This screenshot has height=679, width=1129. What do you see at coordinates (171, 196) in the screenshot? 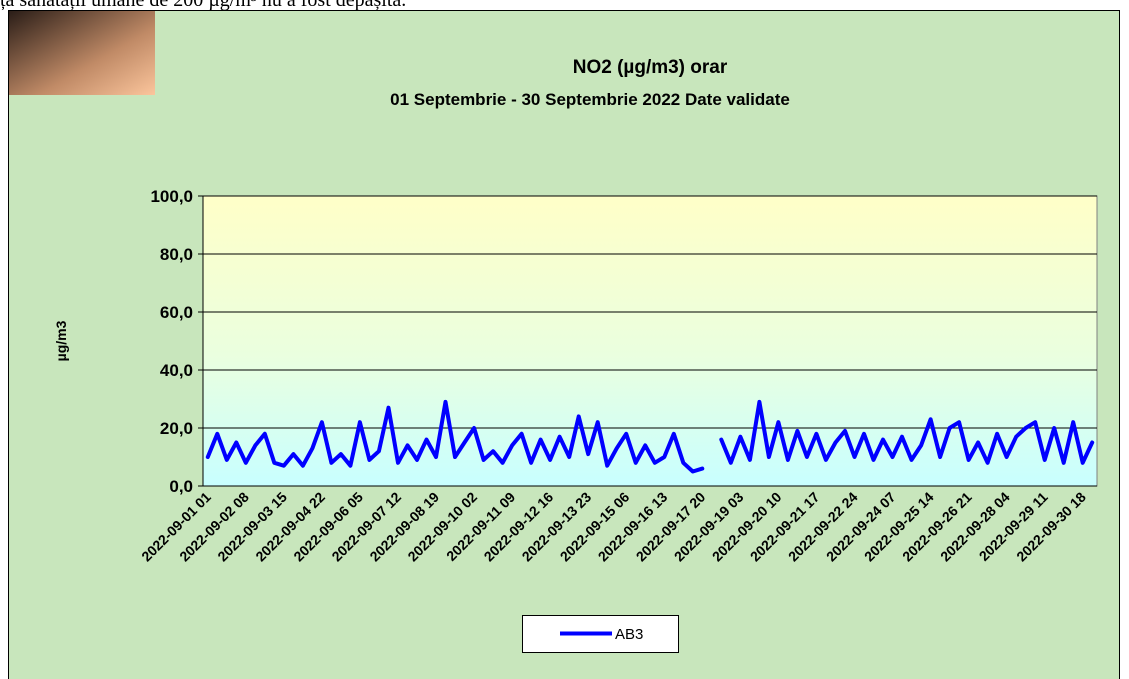
I see `y-tick-label: 100,0` at bounding box center [171, 196].